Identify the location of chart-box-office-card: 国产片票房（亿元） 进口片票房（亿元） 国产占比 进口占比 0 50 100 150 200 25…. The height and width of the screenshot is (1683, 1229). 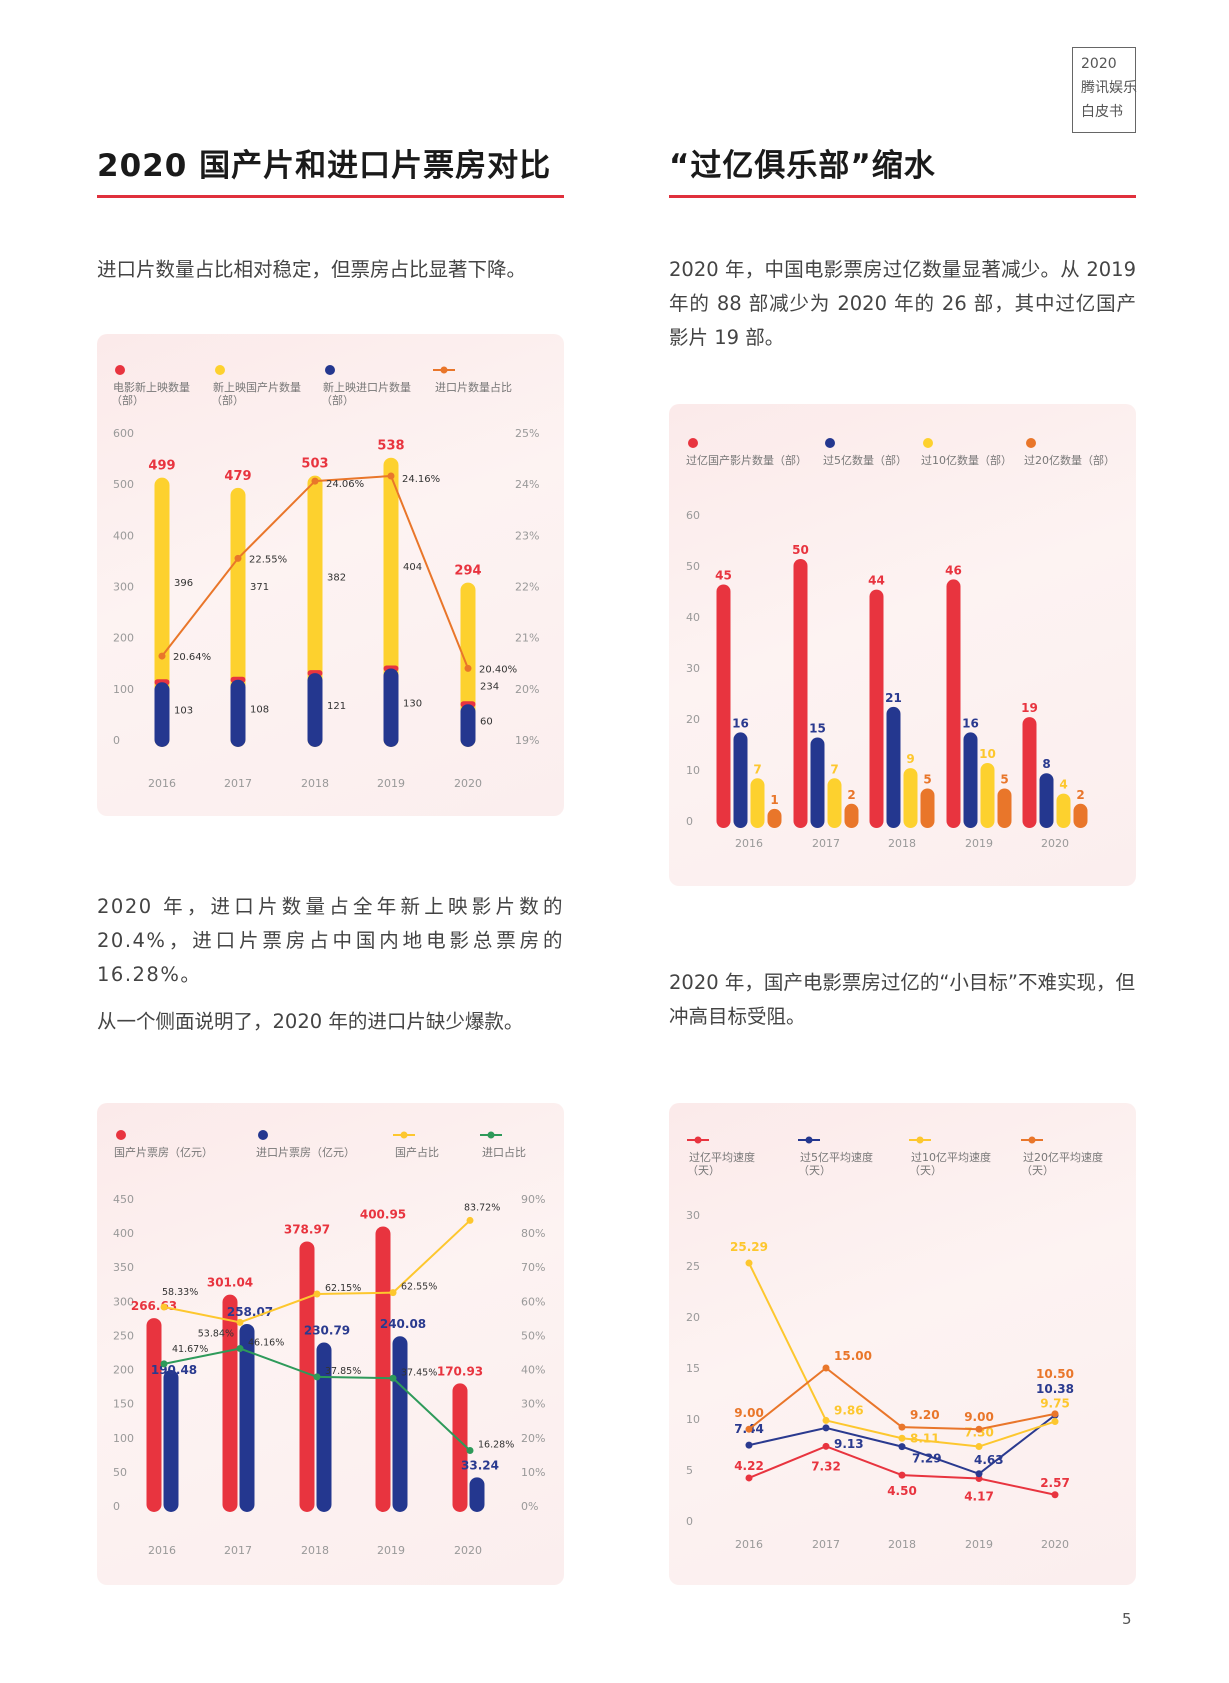
(330, 1344).